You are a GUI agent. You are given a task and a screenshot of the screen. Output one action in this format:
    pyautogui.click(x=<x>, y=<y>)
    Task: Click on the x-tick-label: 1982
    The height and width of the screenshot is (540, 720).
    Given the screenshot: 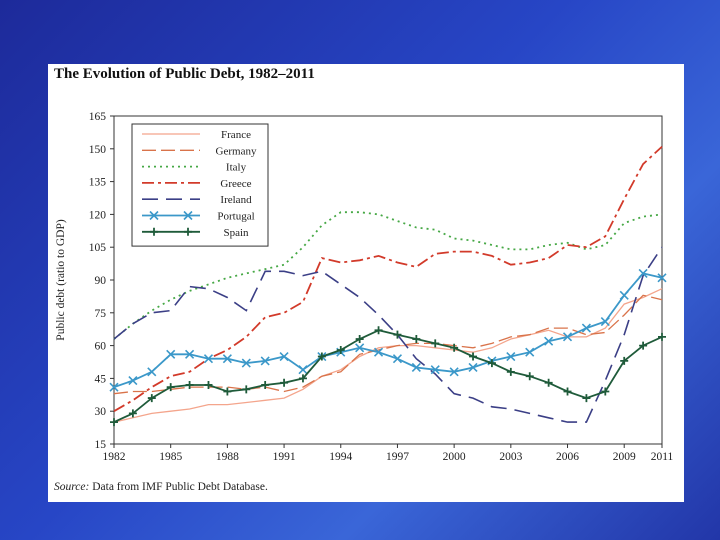 What is the action you would take?
    pyautogui.click(x=114, y=457)
    